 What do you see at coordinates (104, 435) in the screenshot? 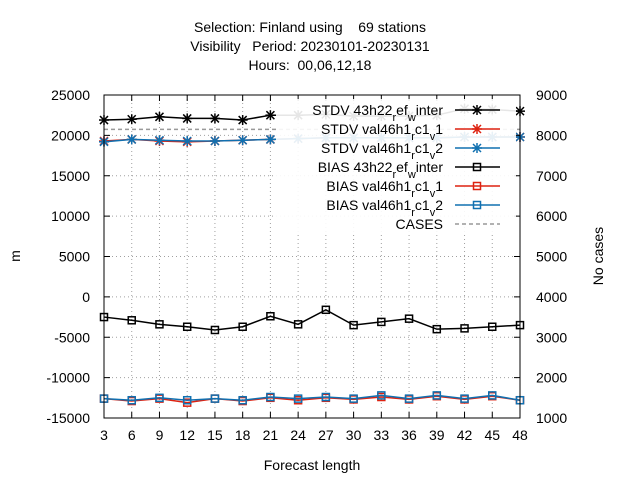
I see `x-tick-label: 3` at bounding box center [104, 435].